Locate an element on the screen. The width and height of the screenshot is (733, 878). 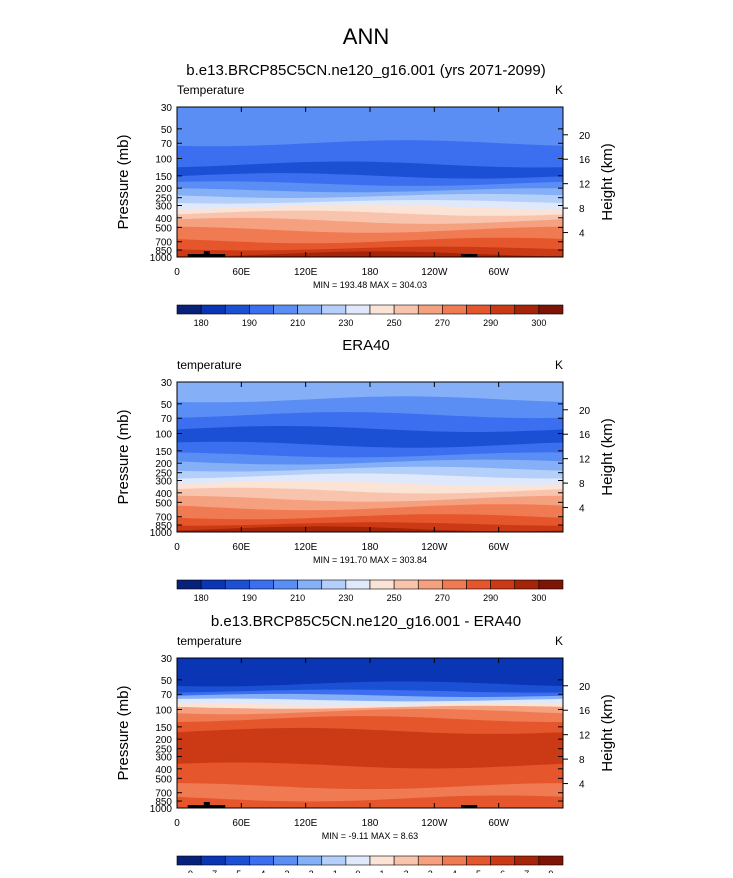
colorbar-label: 4 is located at coordinates (454, 871).